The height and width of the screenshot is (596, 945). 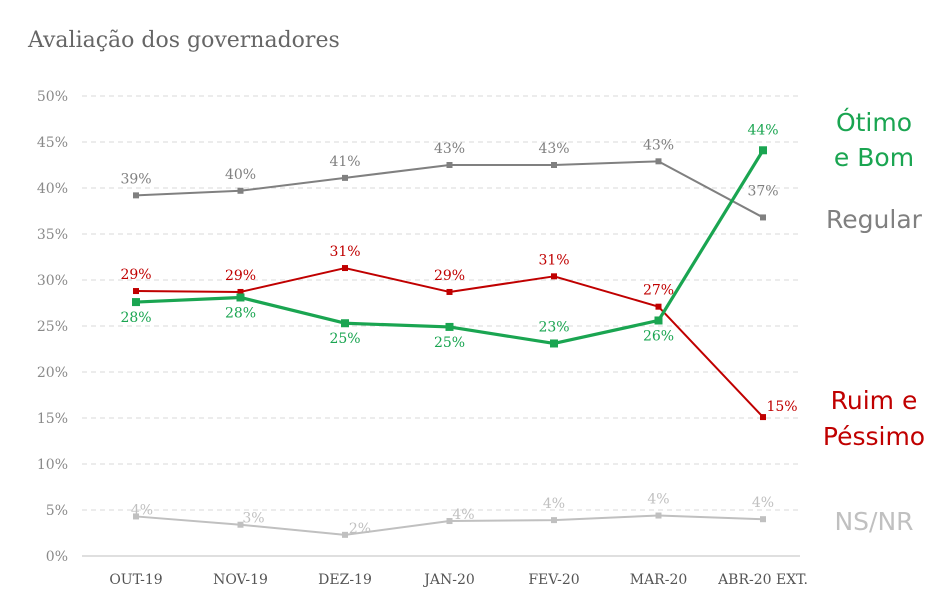 I want to click on data-label-nsnr: 2%, so click(x=360, y=529).